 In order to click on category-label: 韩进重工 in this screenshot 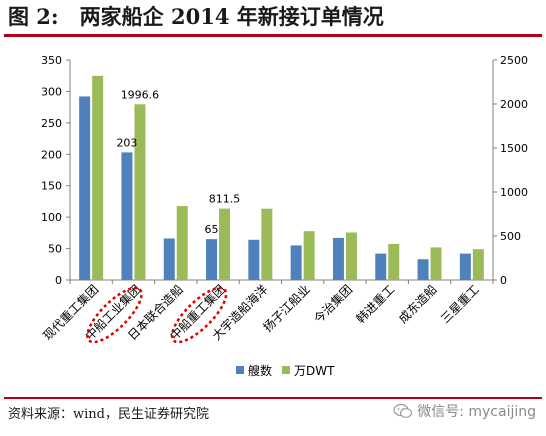, I will do `click(375, 304)`.